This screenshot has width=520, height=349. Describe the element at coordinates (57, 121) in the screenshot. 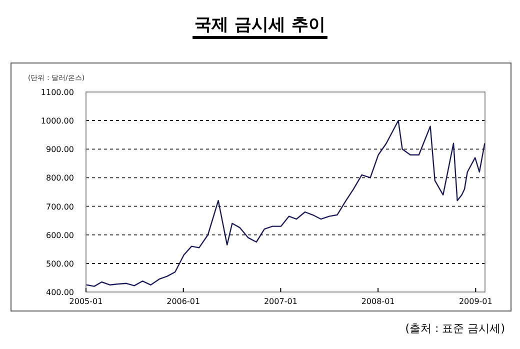

I see `y-tick-label: 1000.00` at that location.